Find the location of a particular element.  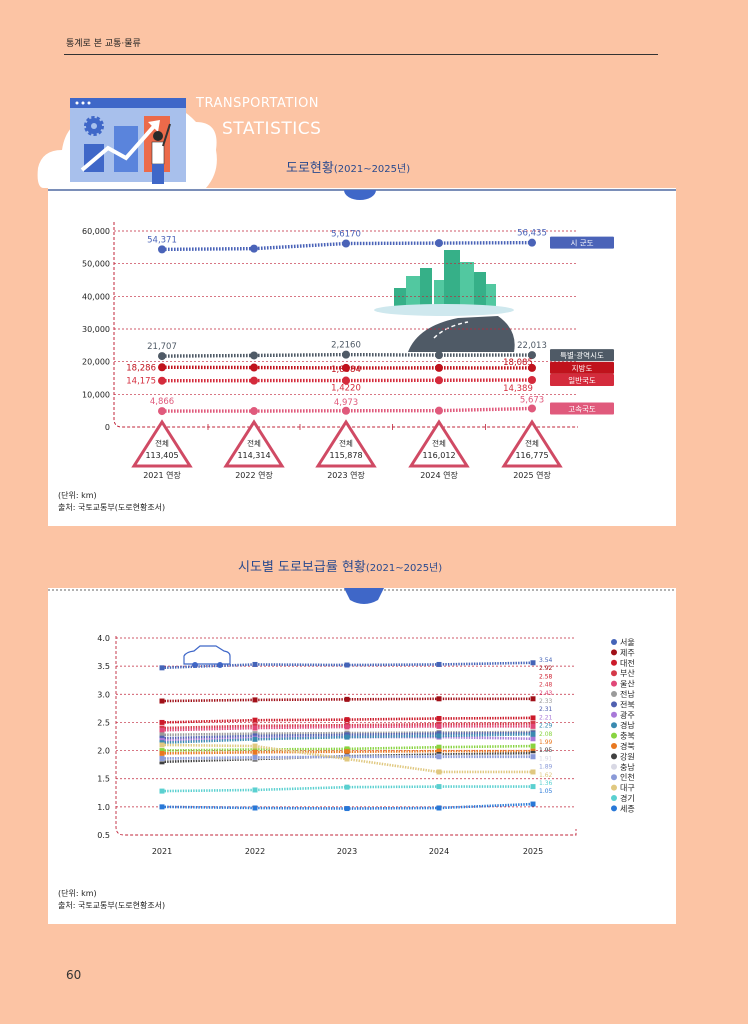

legend-label: 전남 is located at coordinates (627, 694).